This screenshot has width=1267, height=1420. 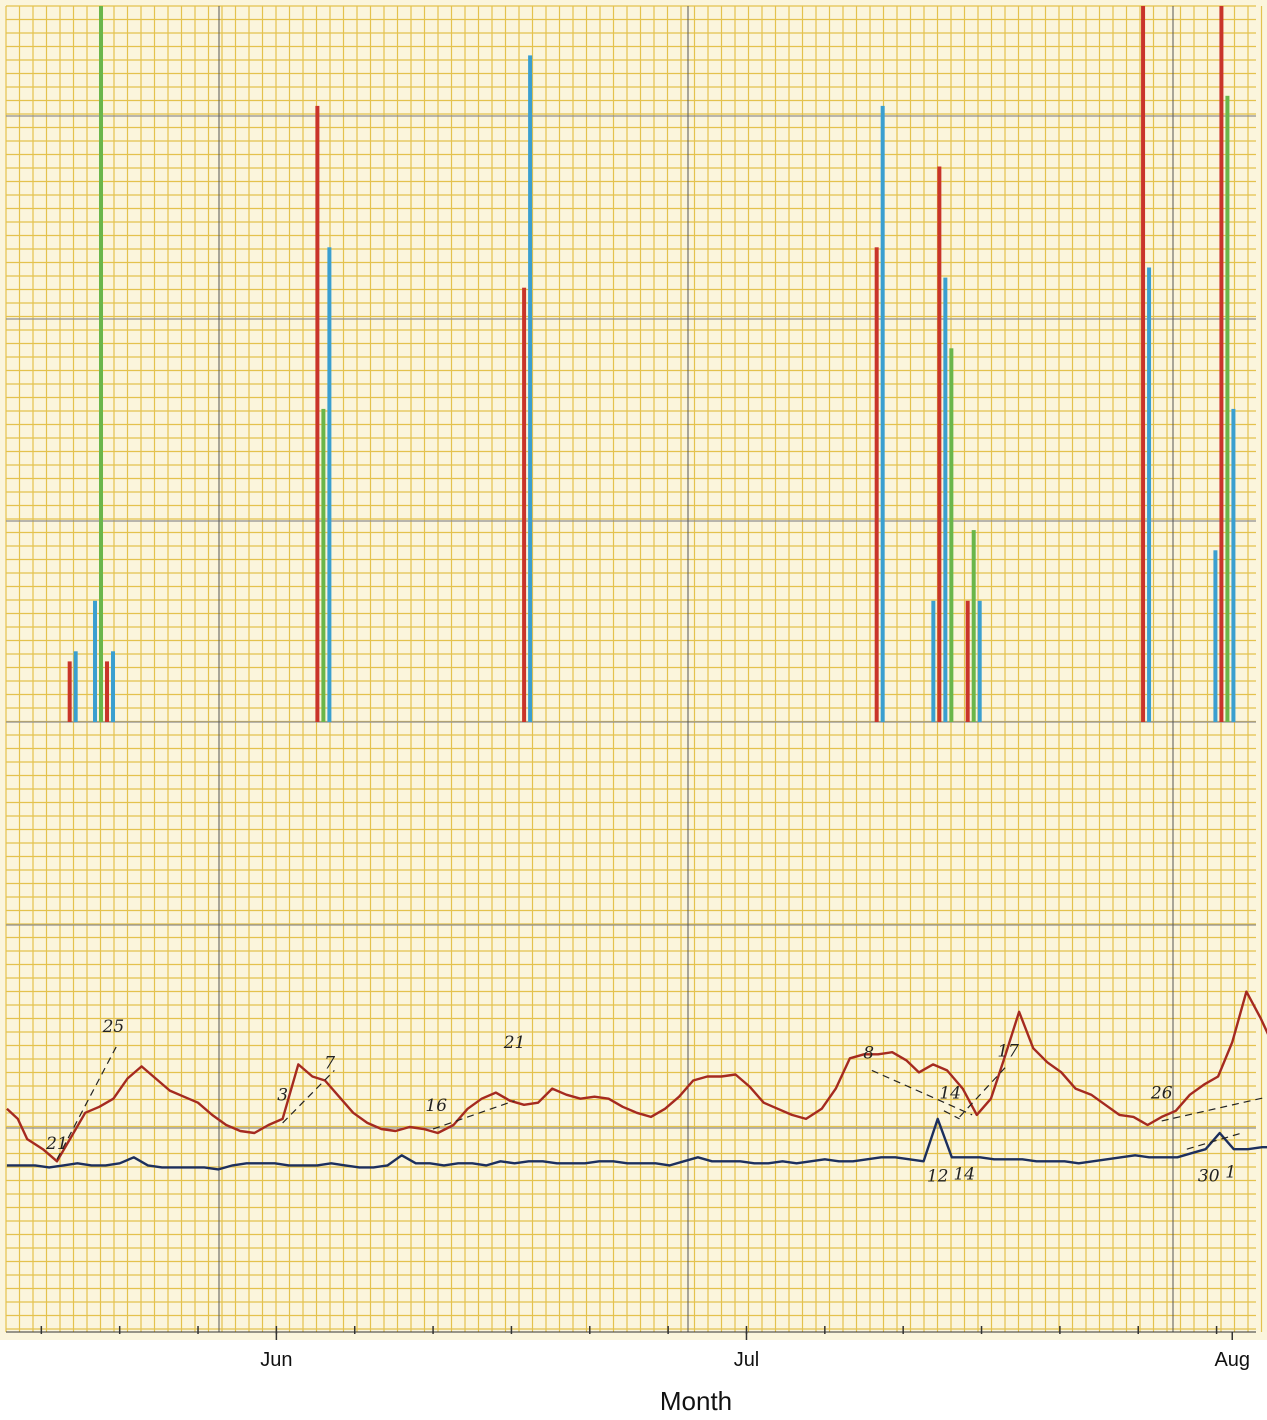 I want to click on x-tick-label: Aug, so click(x=1232, y=1360).